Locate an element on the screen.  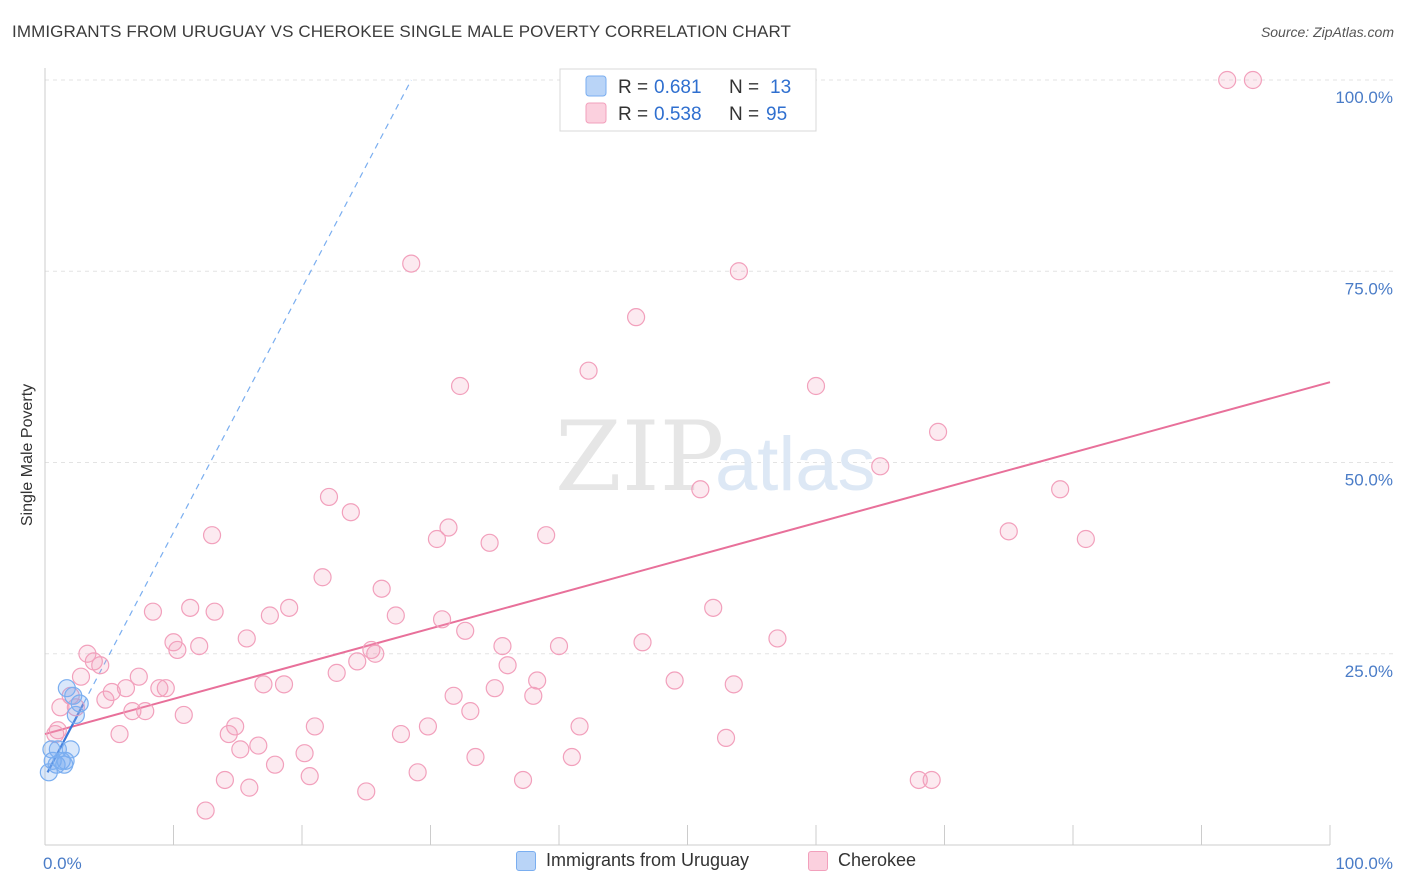
legend-label-uruguay: Immigrants from Uruguay is located at coordinates (648, 860).